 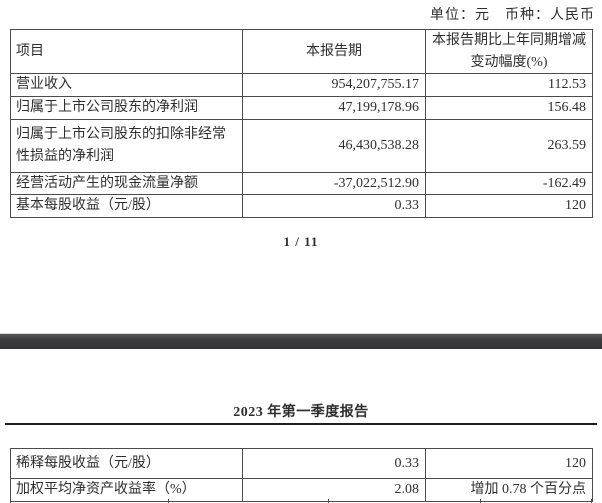 I want to click on table-row-weighted-avg-roe: 加权平均净资产收益率（%） 2.08 增加 0.78 个百分点, so click(x=301, y=490).